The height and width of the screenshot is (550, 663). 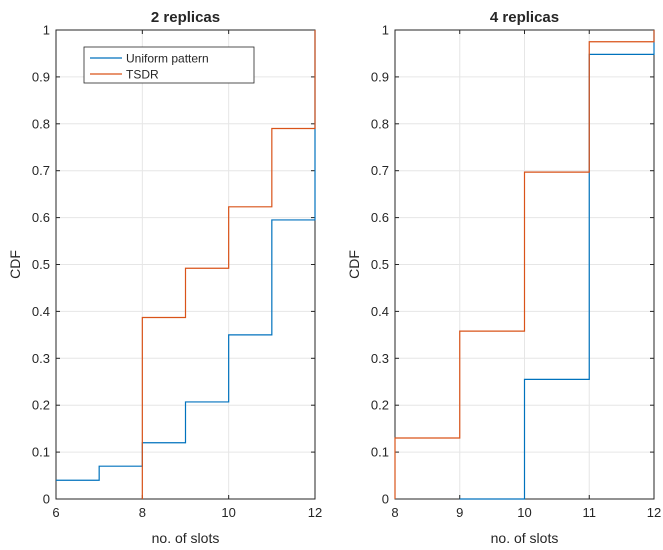 I want to click on legend-label: TSDR, so click(x=142, y=75).